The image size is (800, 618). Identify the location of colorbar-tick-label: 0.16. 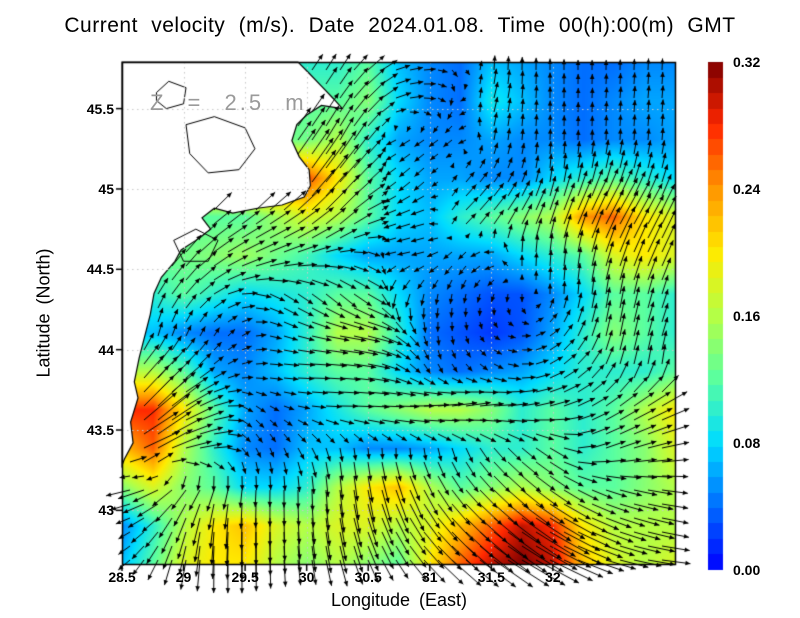
(747, 316).